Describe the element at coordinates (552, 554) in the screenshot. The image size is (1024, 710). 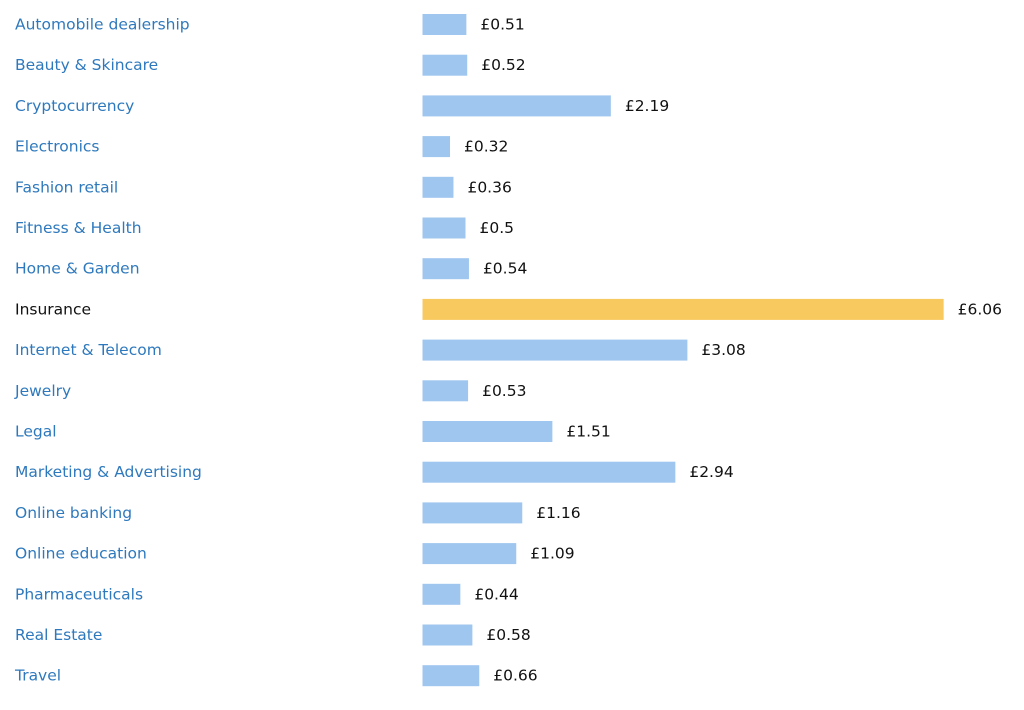
I see `value-label-online-education: £1.09` at that location.